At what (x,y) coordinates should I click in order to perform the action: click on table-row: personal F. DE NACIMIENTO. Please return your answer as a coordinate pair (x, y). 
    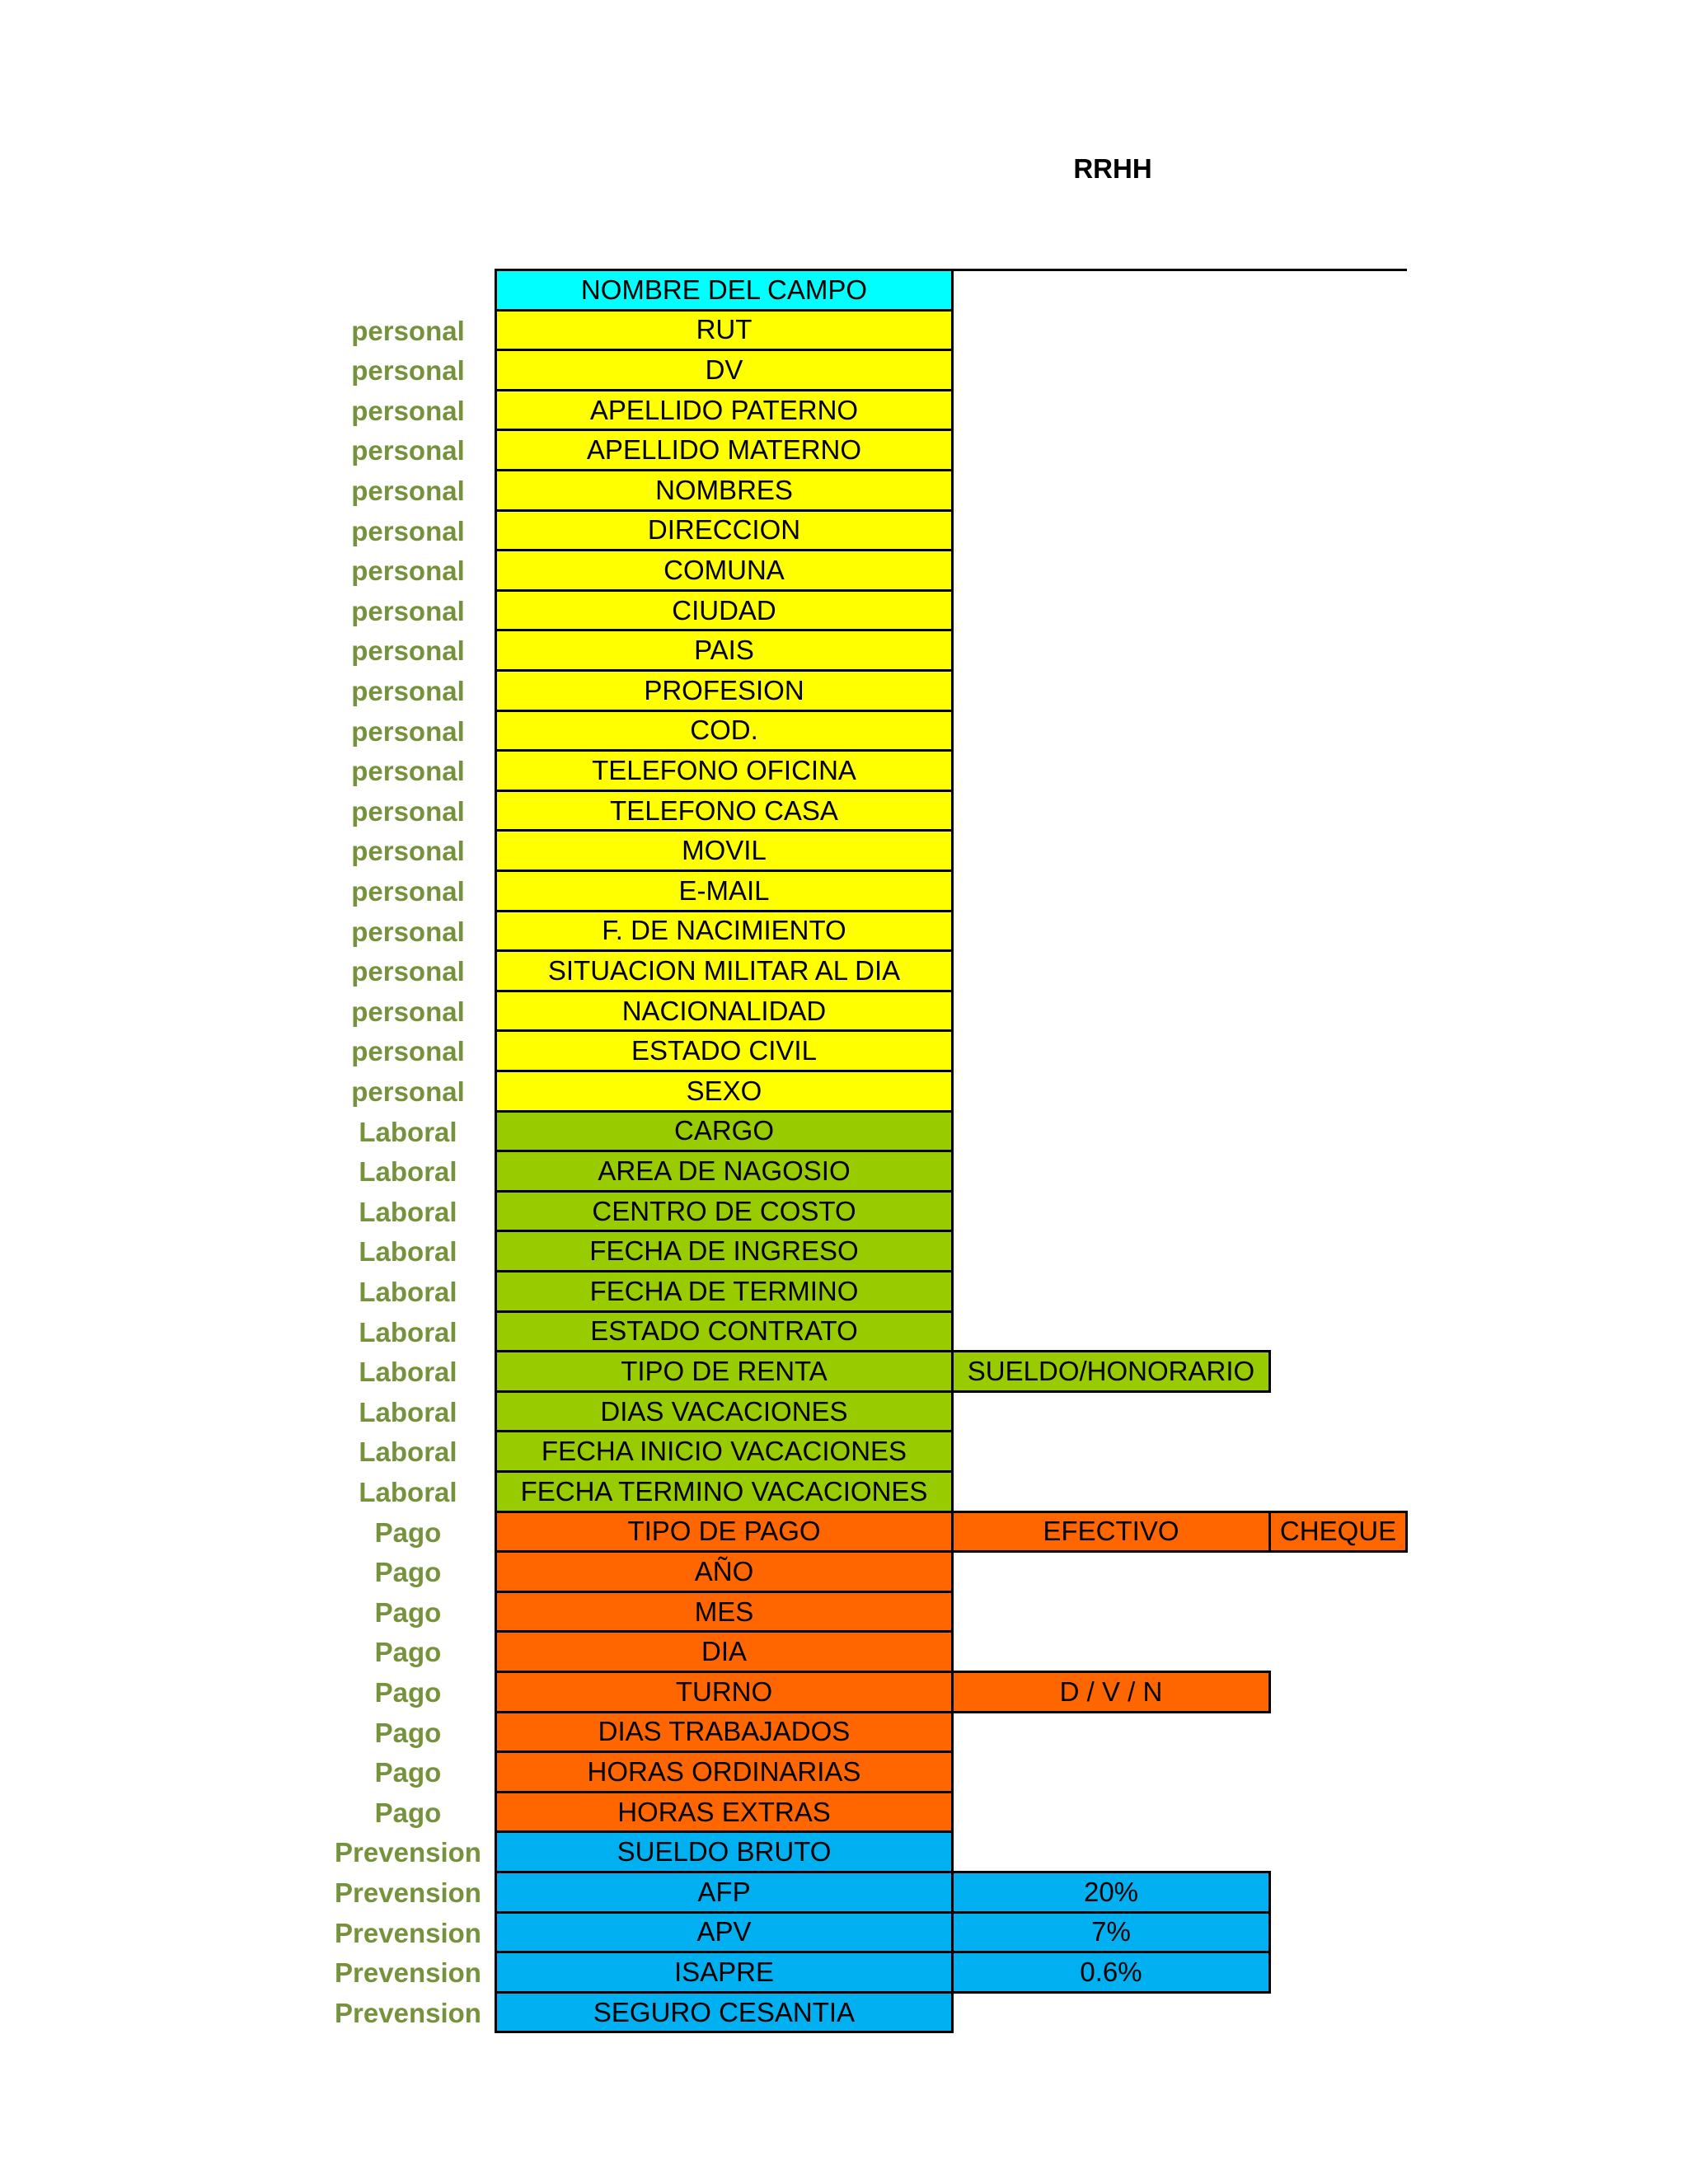
    Looking at the image, I should click on (844, 931).